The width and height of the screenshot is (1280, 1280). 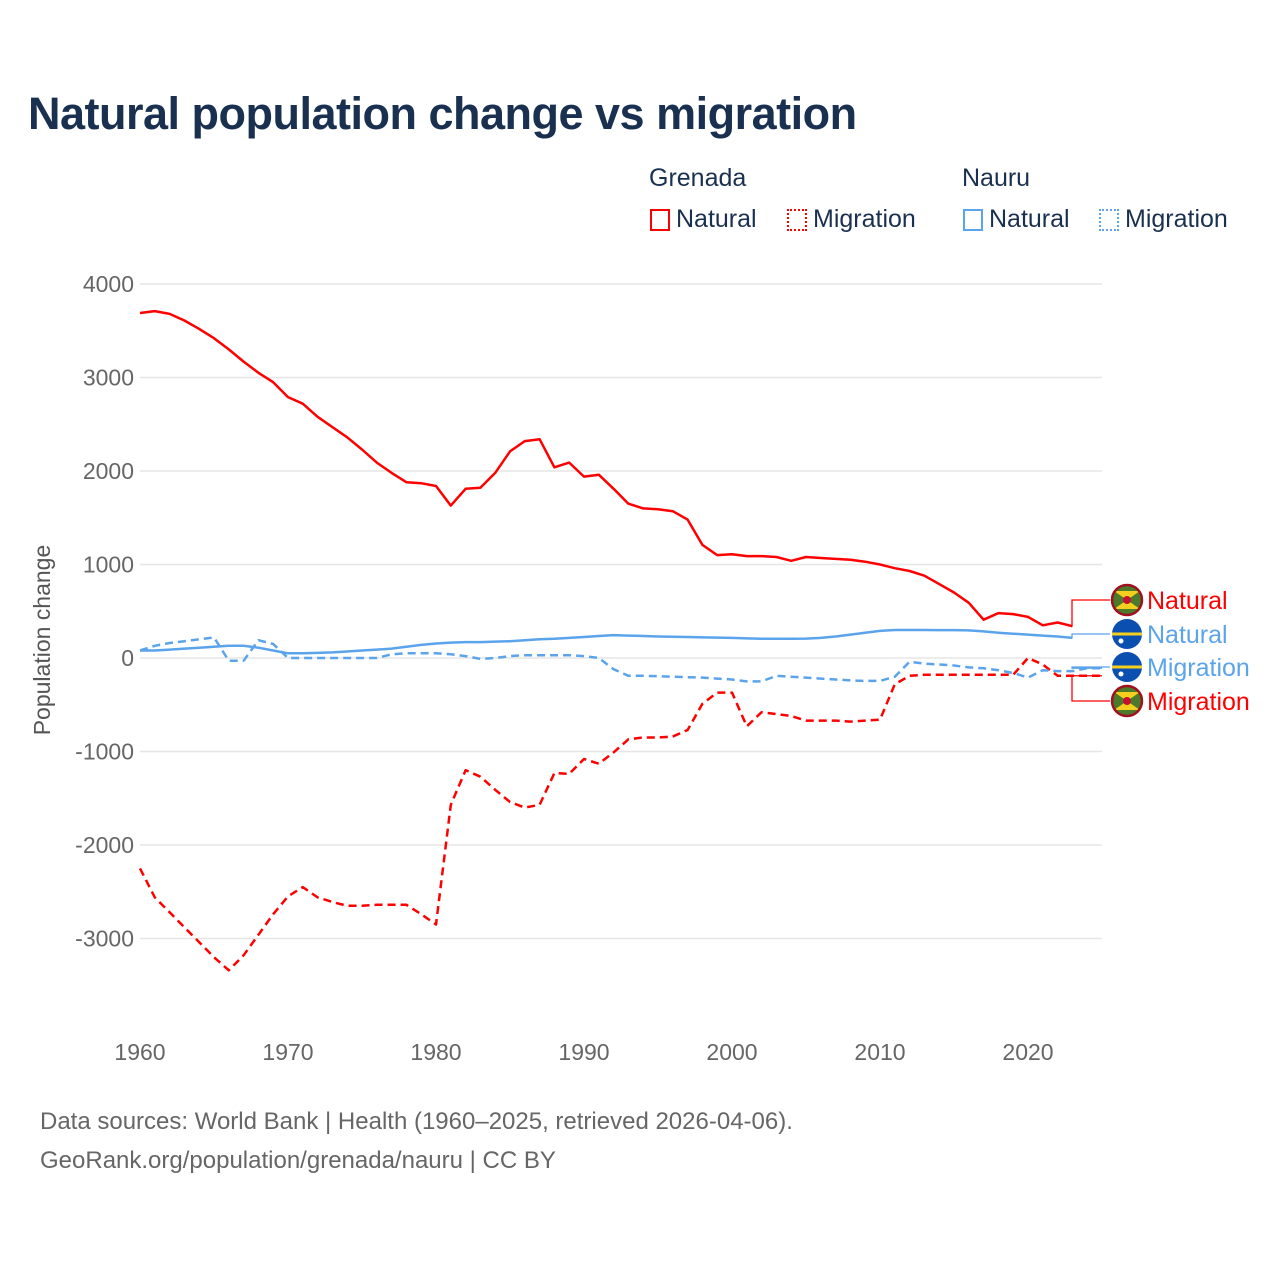 What do you see at coordinates (104, 939) in the screenshot?
I see `y-tick-label: -3000` at bounding box center [104, 939].